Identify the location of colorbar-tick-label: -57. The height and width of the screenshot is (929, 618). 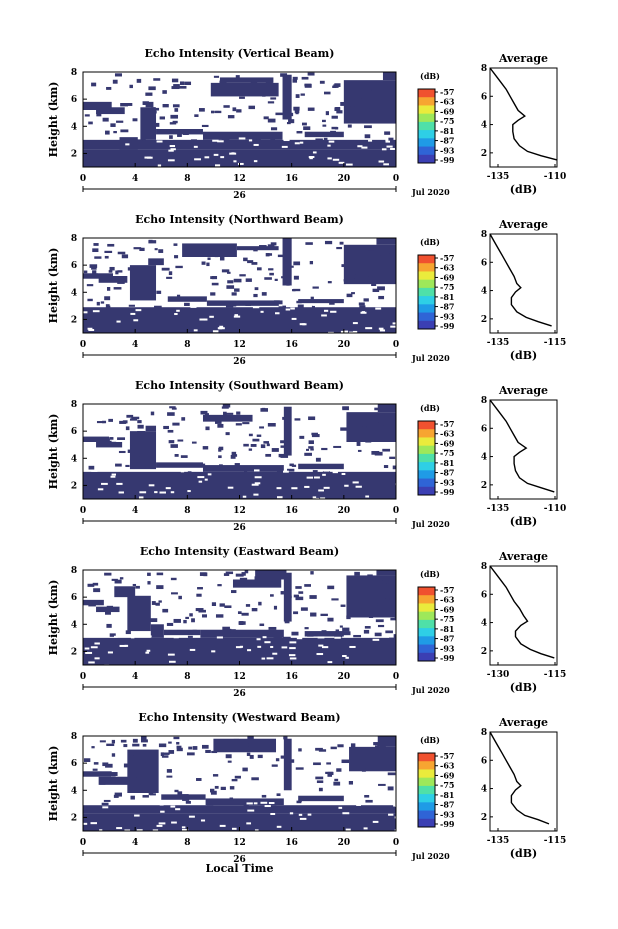
(447, 92).